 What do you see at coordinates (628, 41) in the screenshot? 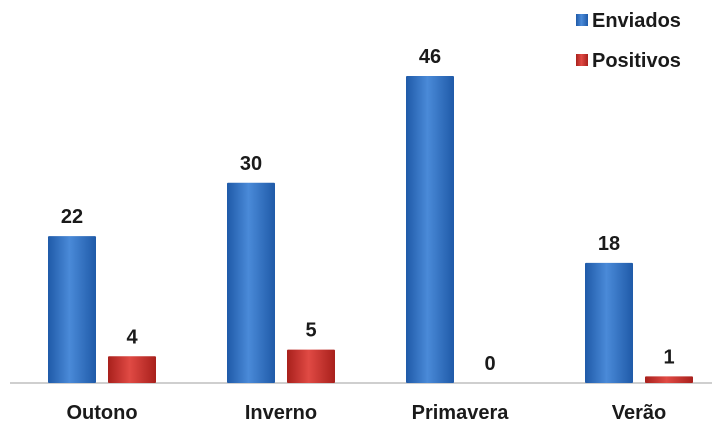
I see `legend: Enviados Positivos` at bounding box center [628, 41].